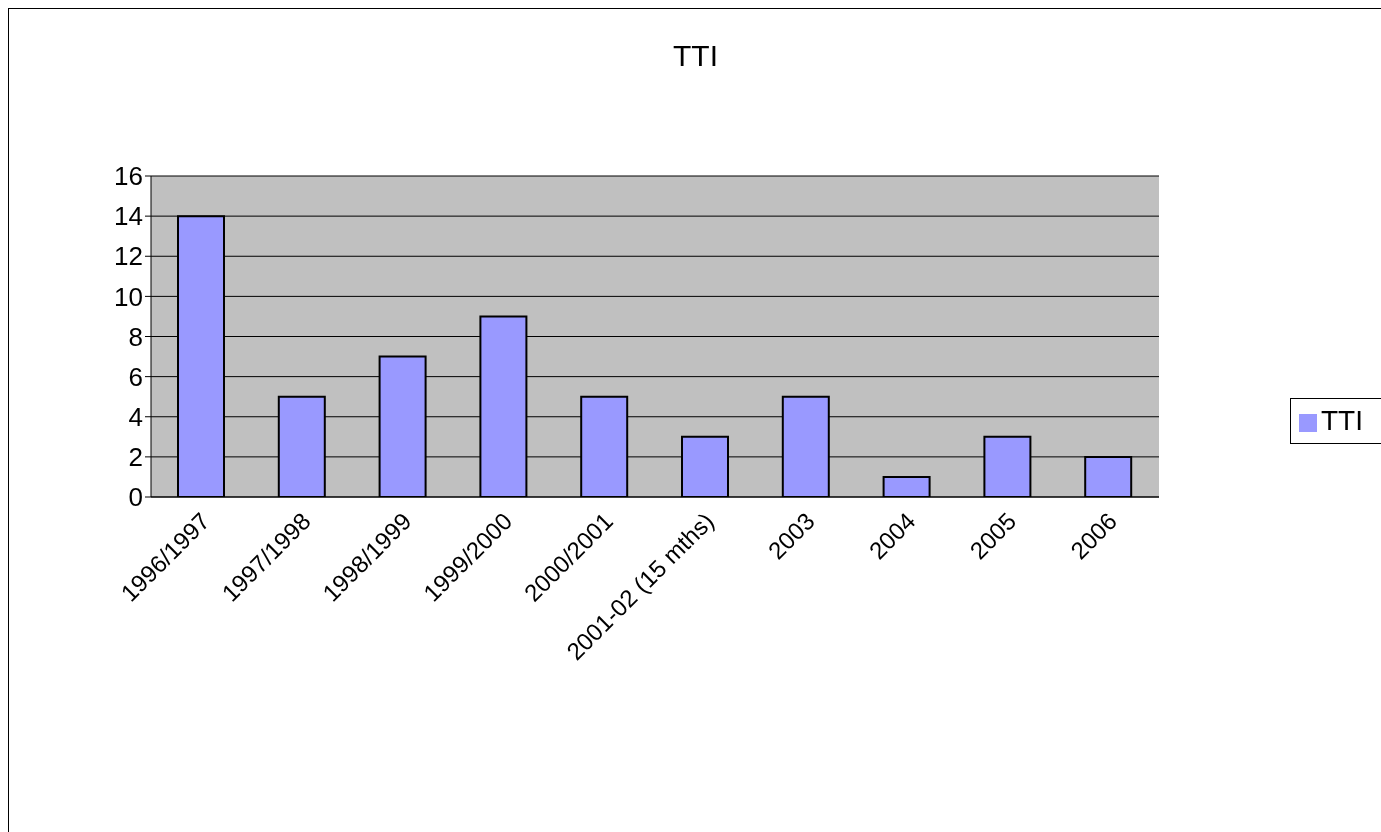 This screenshot has height=832, width=1381. What do you see at coordinates (128, 256) in the screenshot?
I see `y-tick-label: 12` at bounding box center [128, 256].